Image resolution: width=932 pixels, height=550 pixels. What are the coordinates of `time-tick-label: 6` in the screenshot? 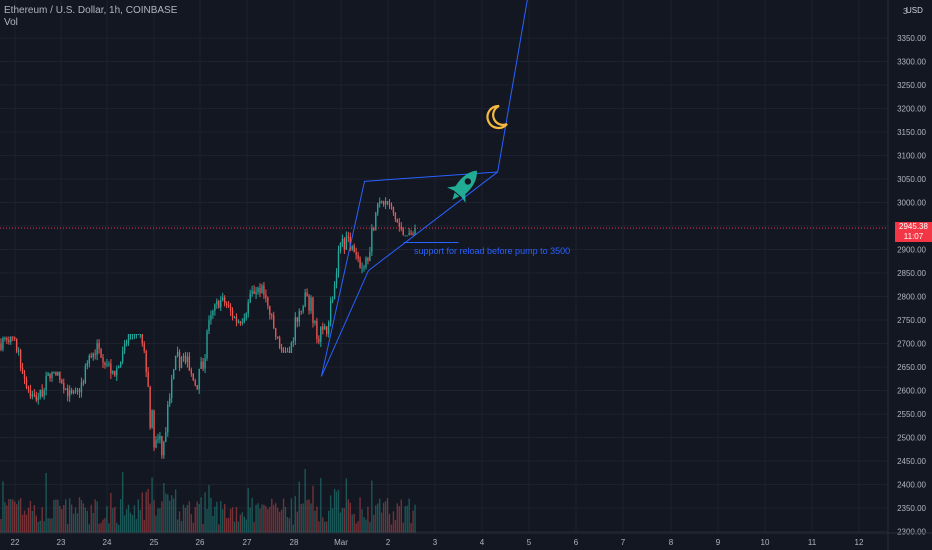 It's located at (576, 542).